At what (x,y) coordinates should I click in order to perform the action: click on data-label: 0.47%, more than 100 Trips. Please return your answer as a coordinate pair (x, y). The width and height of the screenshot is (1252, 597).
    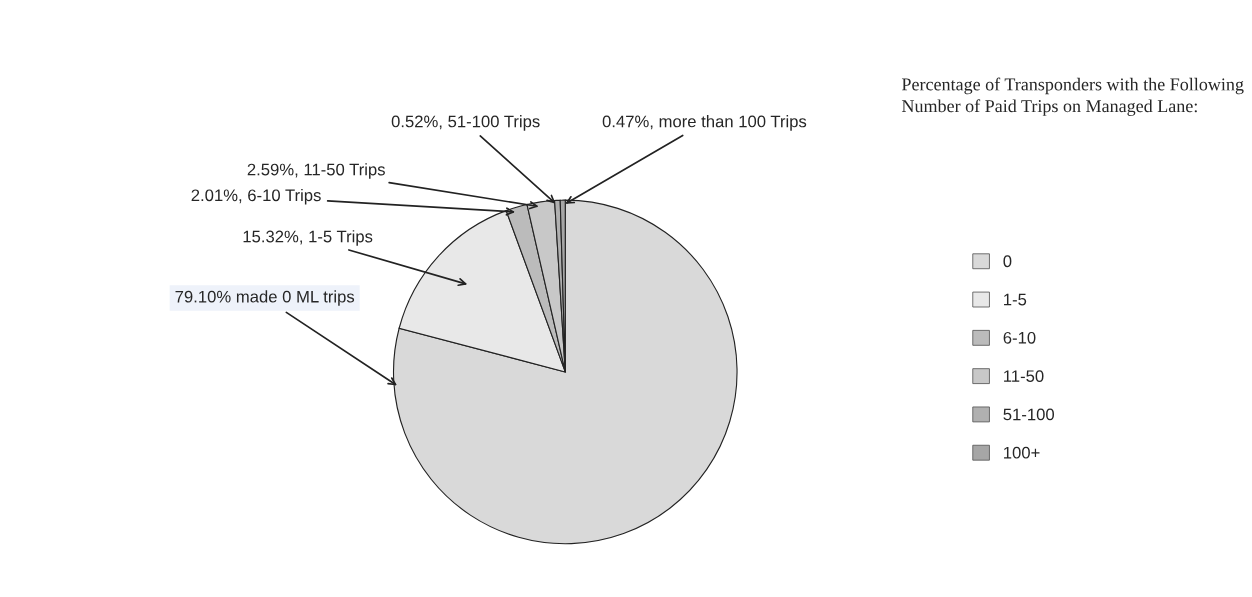
    Looking at the image, I should click on (704, 123).